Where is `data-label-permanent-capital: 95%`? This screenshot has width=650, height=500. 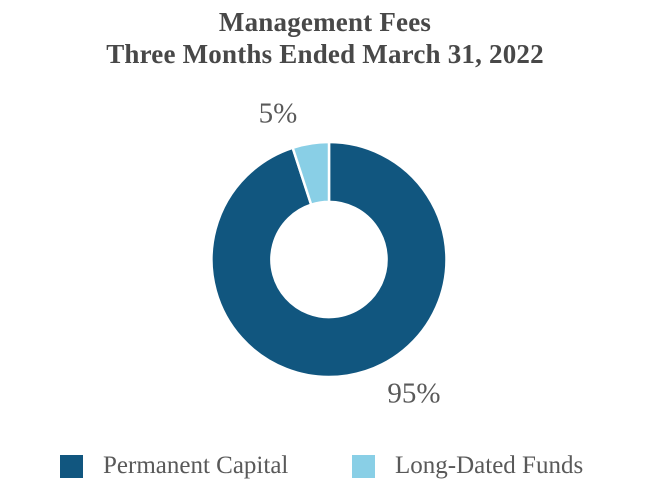
data-label-permanent-capital: 95% is located at coordinates (414, 393).